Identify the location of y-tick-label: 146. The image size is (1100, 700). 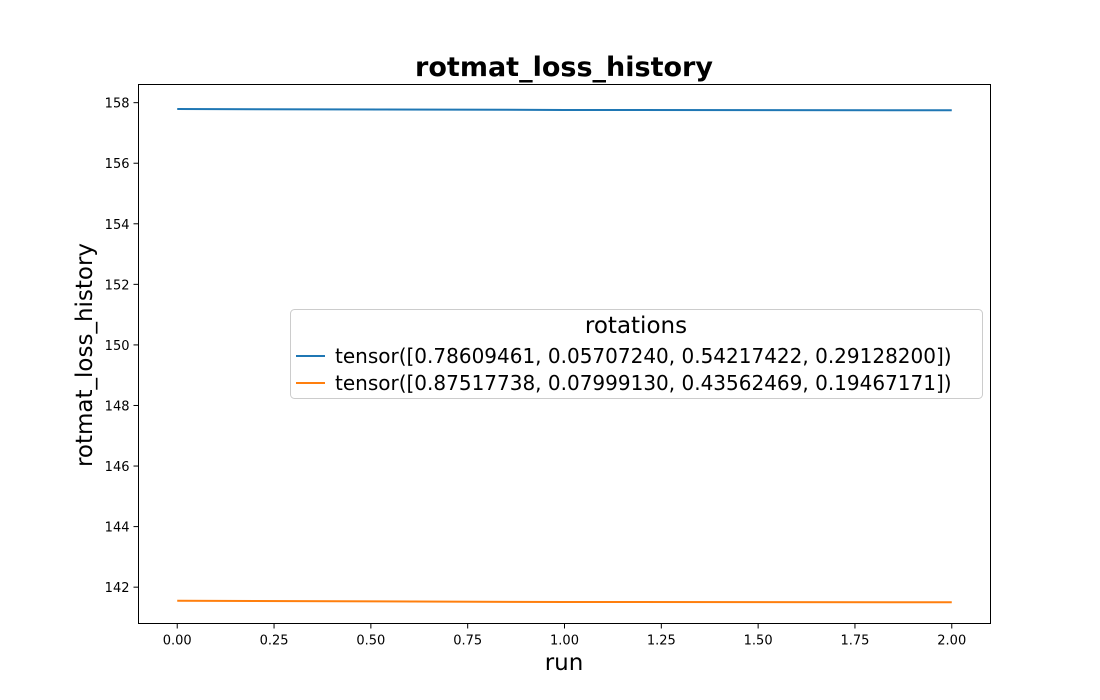
(117, 467).